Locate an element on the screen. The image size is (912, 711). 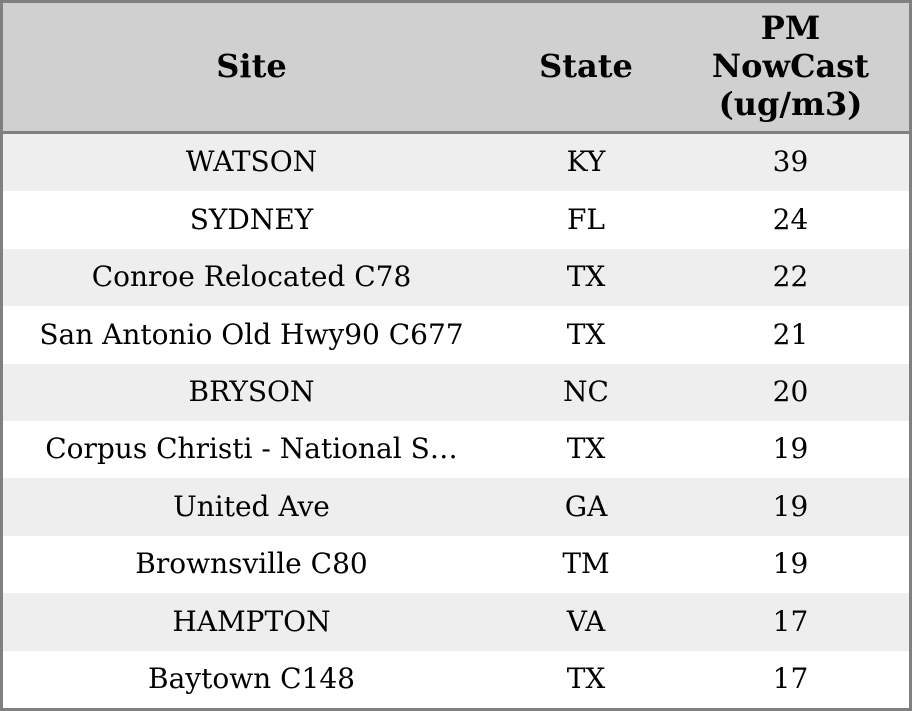
table-row: Corpus Christi - National S… TX 19 is located at coordinates (456, 450).